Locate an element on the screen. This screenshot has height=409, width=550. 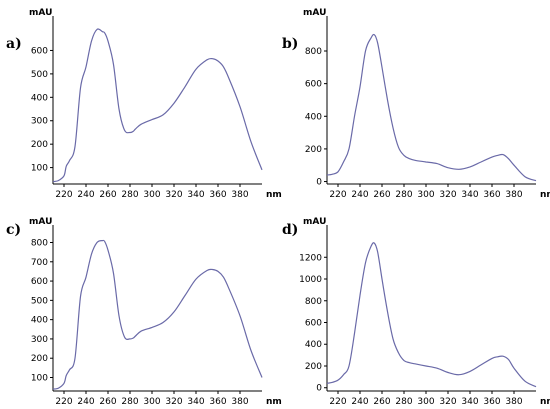
y-tick-label-d: 200 is located at coordinates (313, 367).